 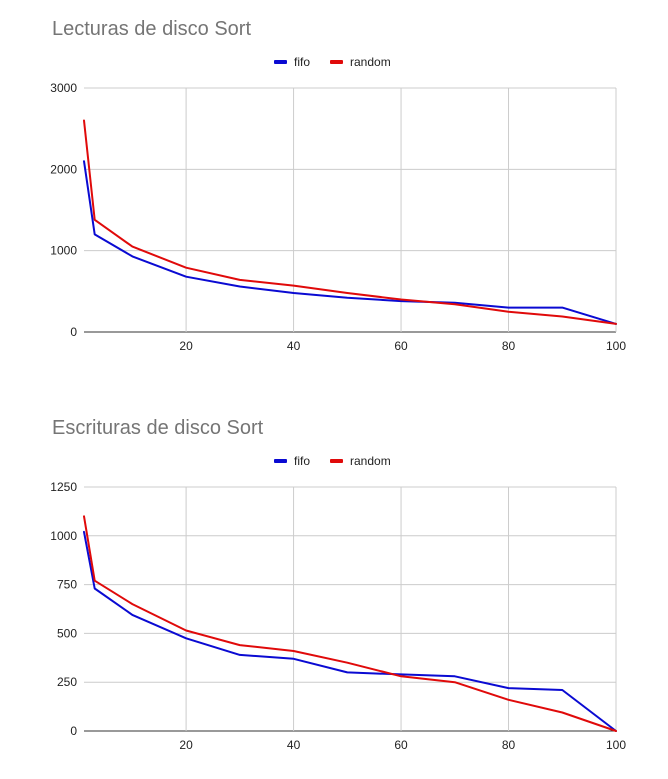 What do you see at coordinates (63, 169) in the screenshot?
I see `y-tick-label: 2000` at bounding box center [63, 169].